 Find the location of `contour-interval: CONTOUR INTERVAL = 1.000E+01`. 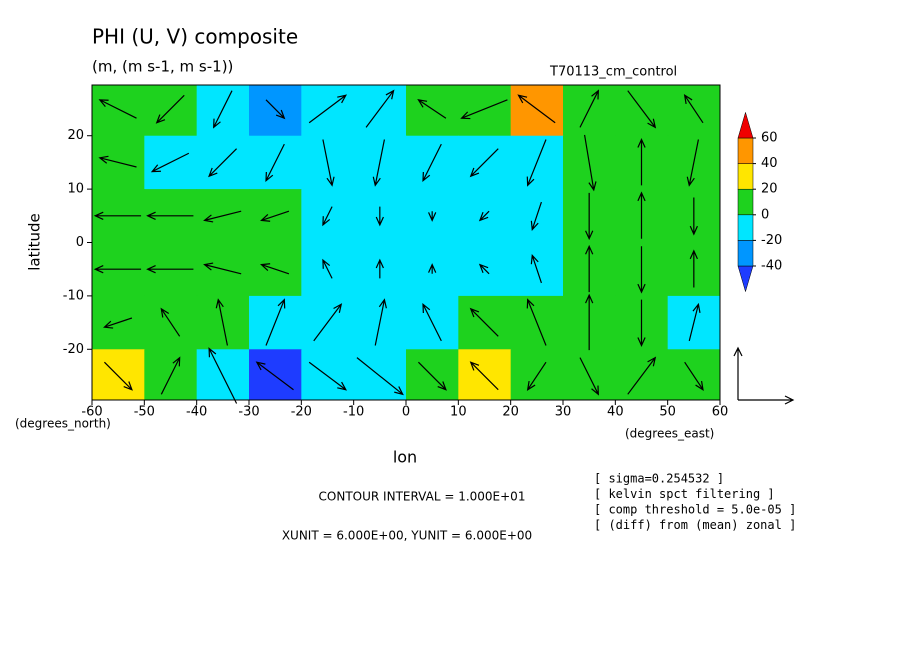

contour-interval: CONTOUR INTERVAL = 1.000E+01 is located at coordinates (422, 497).